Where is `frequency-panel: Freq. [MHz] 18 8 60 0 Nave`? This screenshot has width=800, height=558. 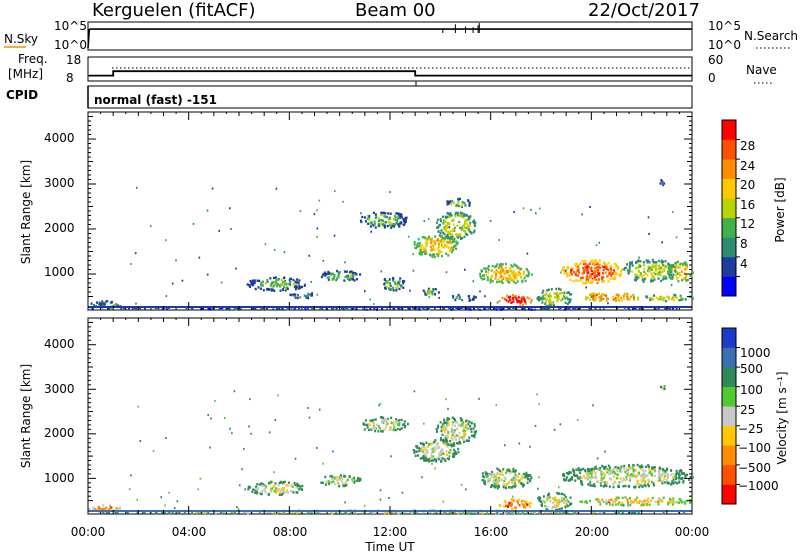 frequency-panel: Freq. [MHz] 18 8 60 0 Nave is located at coordinates (392, 68).